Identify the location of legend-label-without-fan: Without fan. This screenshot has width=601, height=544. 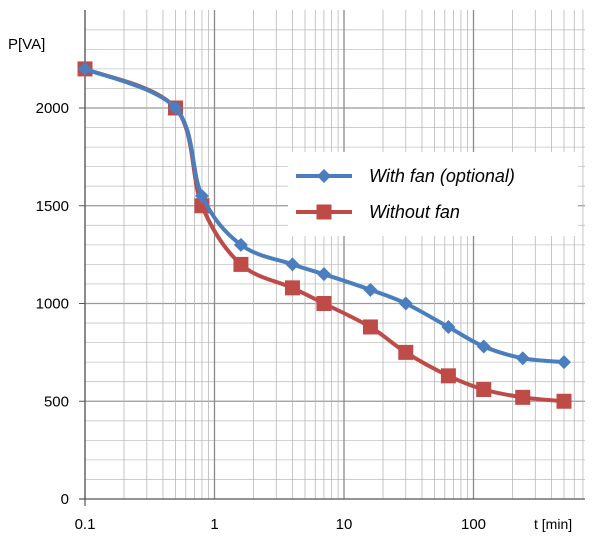
(414, 212).